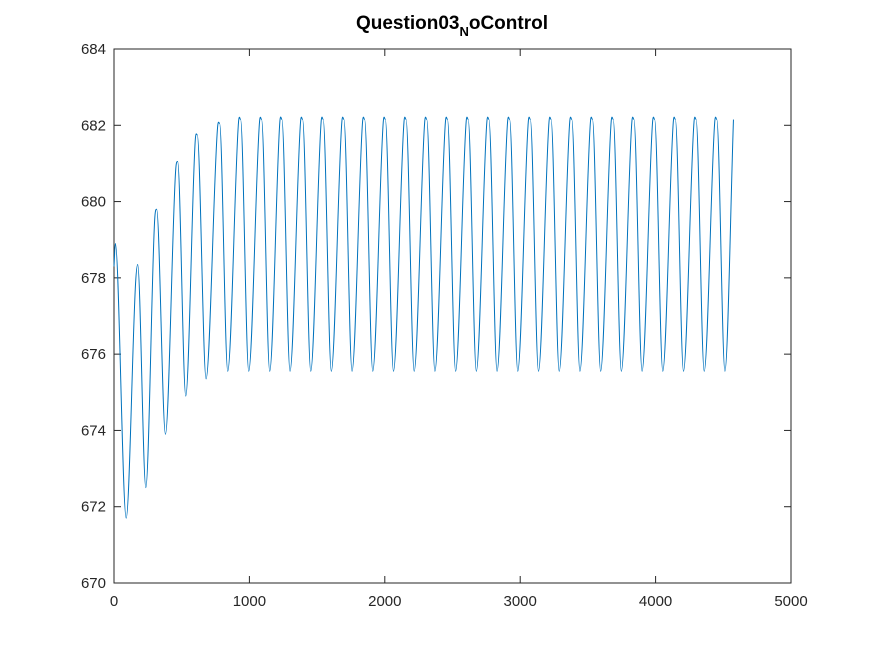  Describe the element at coordinates (93, 354) in the screenshot. I see `y-tick-label: 676` at that location.